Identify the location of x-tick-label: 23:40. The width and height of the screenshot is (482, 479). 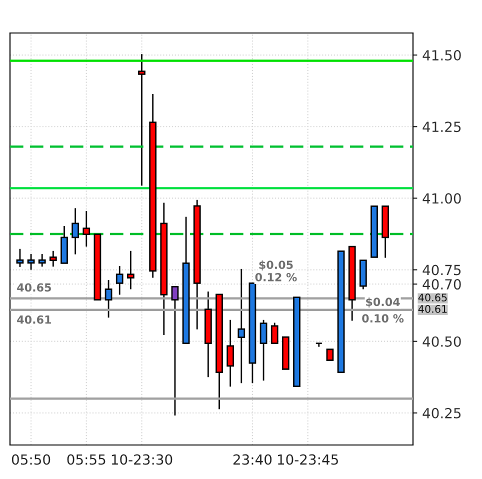
(252, 459).